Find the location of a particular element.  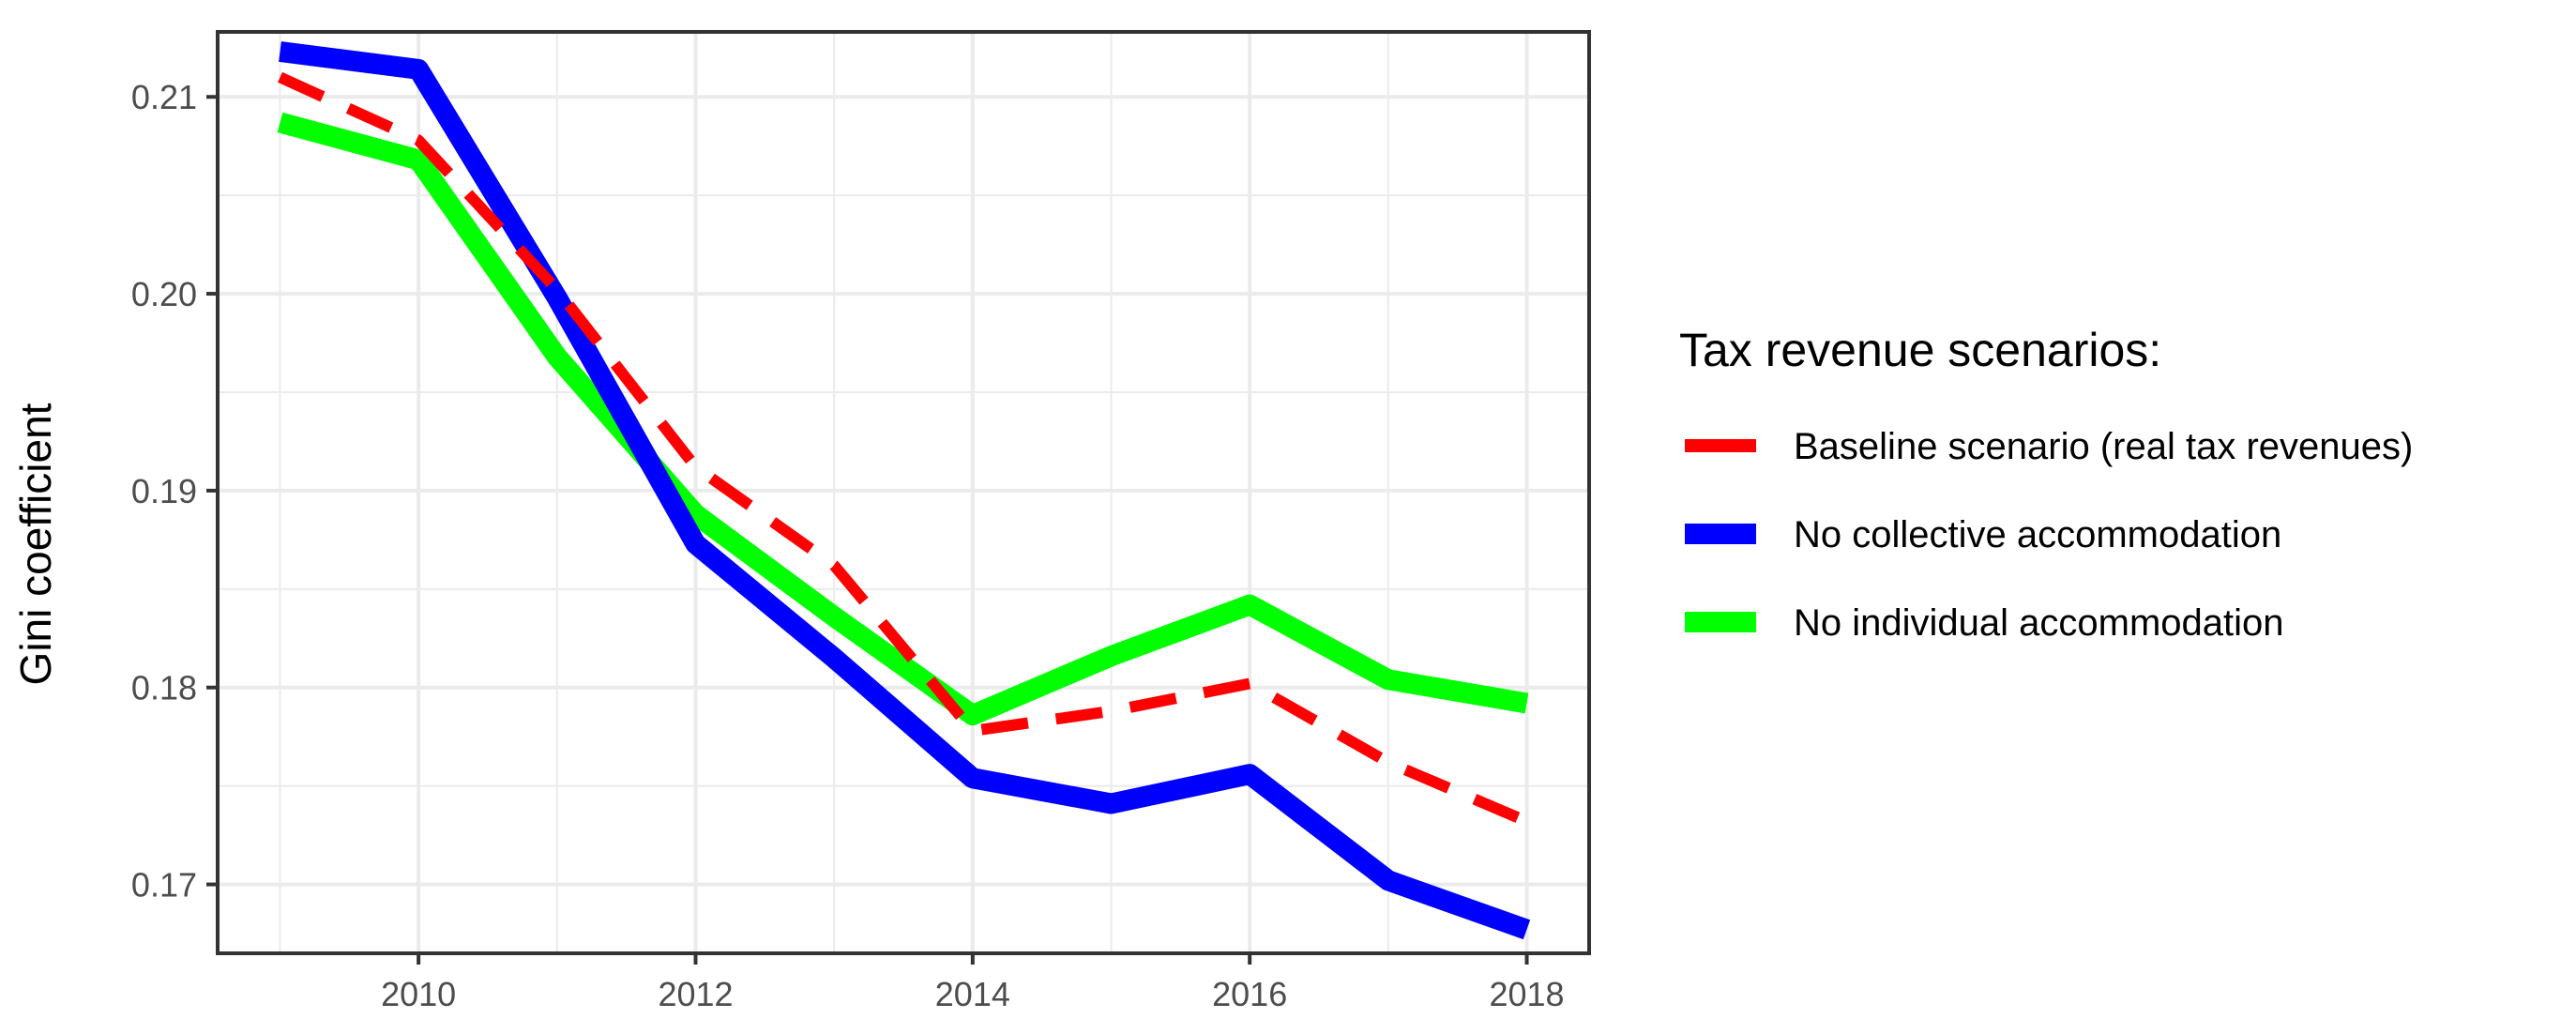

x-tick-label: 2010 is located at coordinates (418, 994).